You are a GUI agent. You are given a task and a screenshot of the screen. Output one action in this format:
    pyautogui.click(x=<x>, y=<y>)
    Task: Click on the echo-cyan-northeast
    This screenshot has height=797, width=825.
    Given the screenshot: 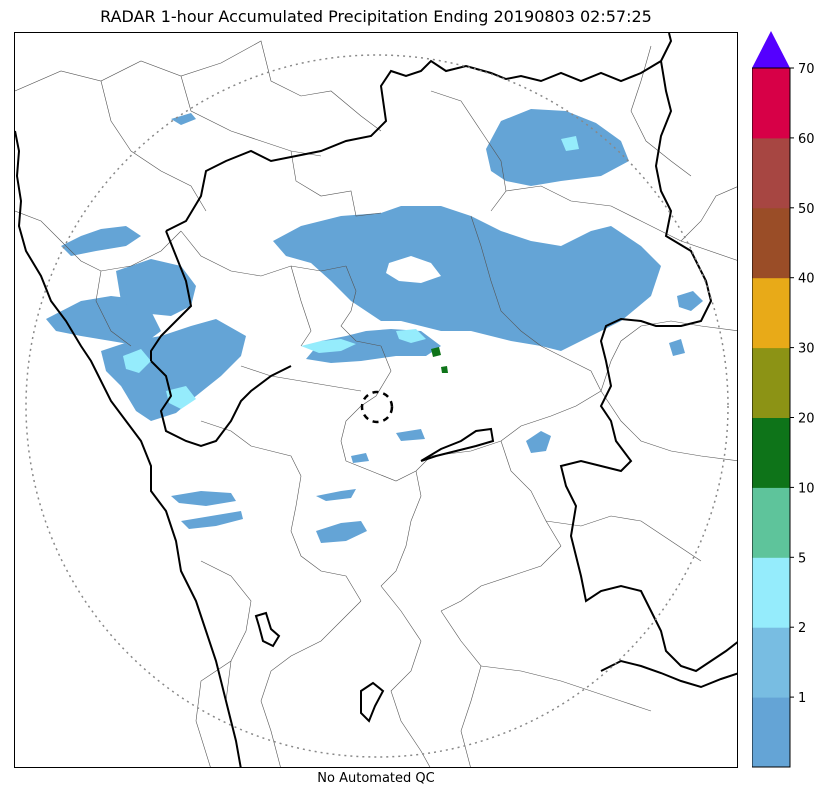 What is the action you would take?
    pyautogui.click(x=570, y=143)
    